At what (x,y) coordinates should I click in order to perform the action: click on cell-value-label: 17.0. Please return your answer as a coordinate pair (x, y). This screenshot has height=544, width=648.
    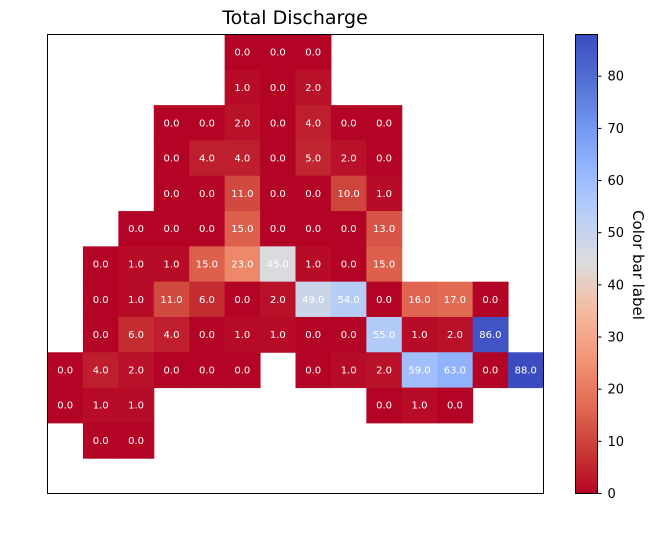
    Looking at the image, I should click on (455, 300).